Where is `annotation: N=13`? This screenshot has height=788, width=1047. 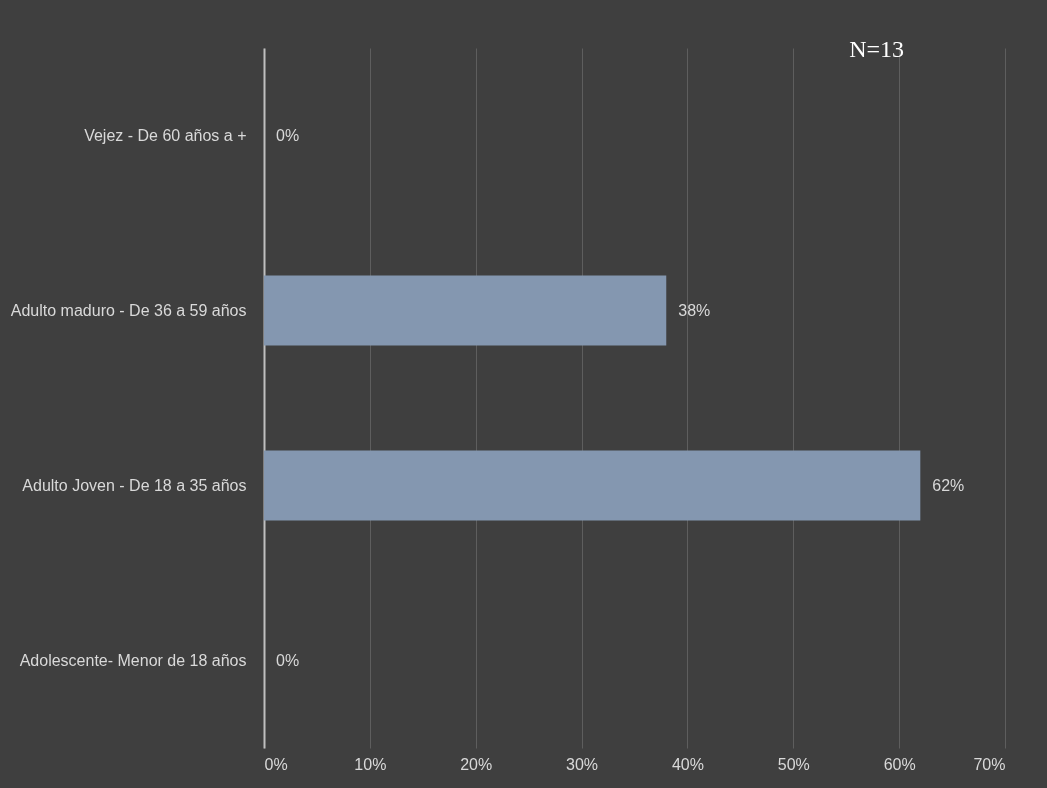 annotation: N=13 is located at coordinates (876, 49).